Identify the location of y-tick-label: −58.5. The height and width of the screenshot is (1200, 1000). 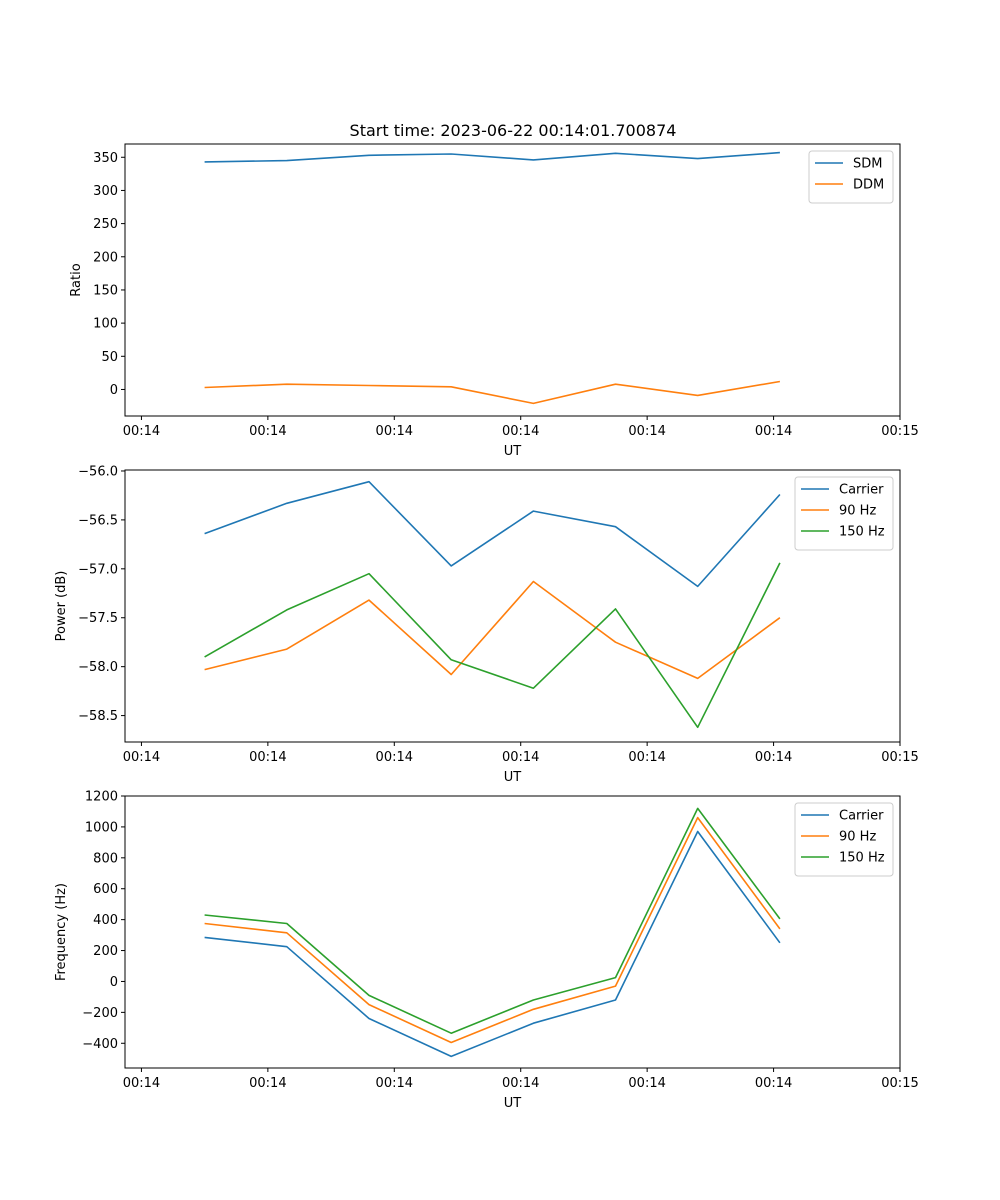
(98, 716).